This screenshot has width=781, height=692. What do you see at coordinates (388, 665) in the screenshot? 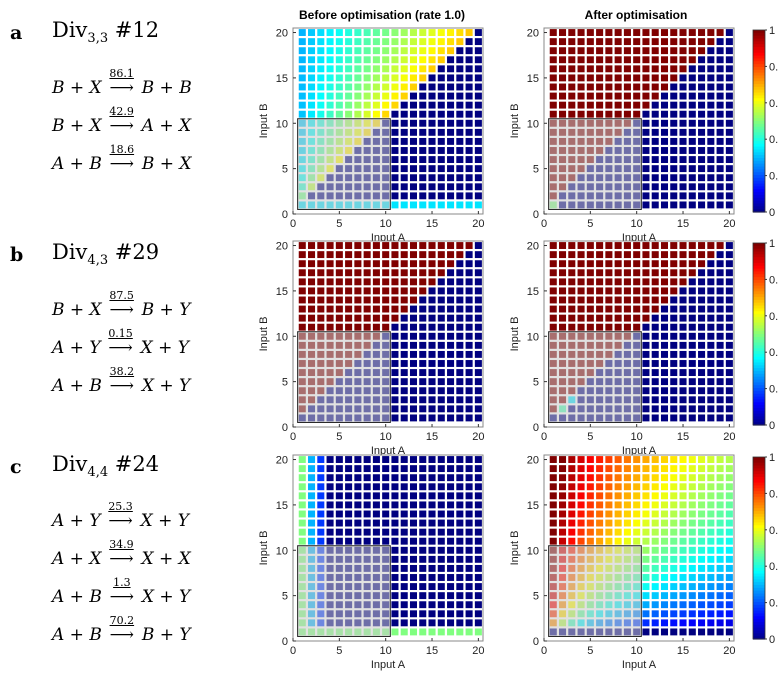
I see `x-axis-label: Input A` at bounding box center [388, 665].